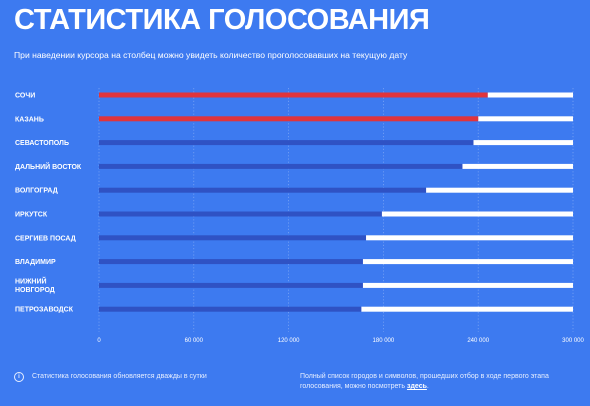  Describe the element at coordinates (99, 341) in the screenshot. I see `x-tick-label: 0` at that location.